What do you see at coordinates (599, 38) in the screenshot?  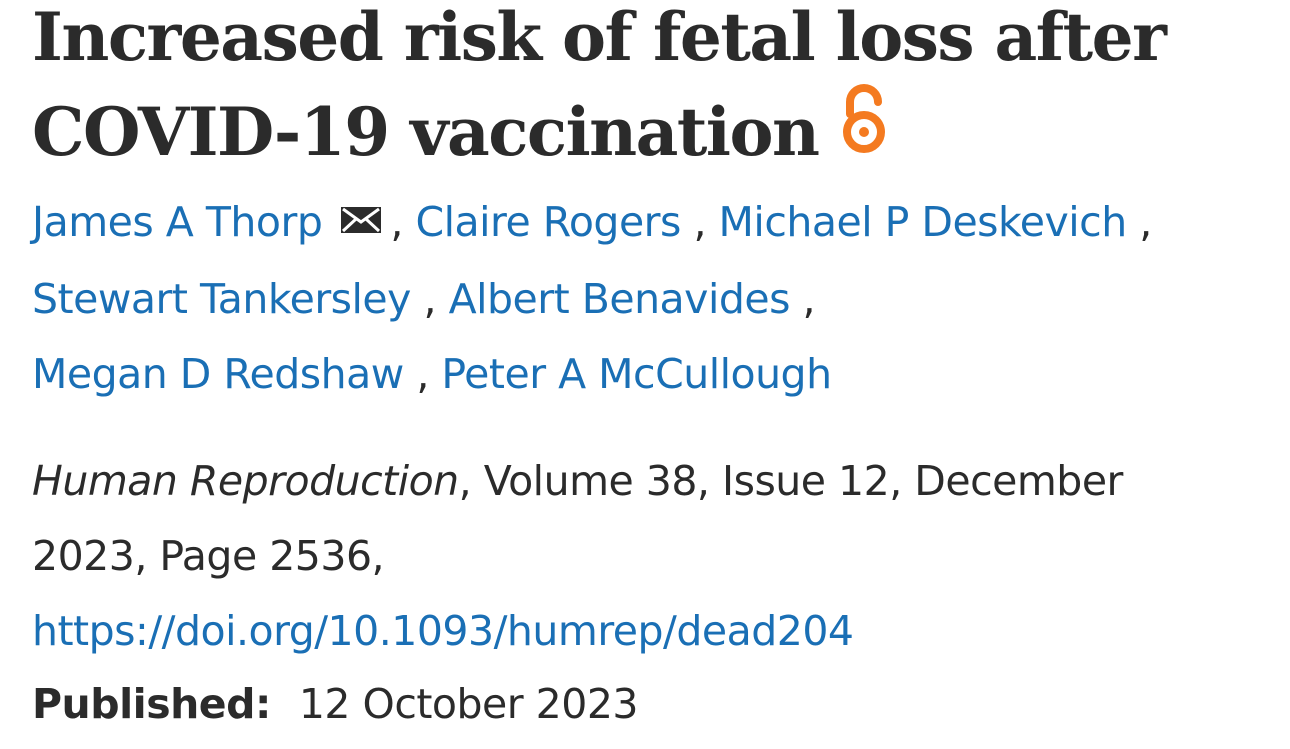 I see `article-title-line1: Increased risk of fetal loss after` at bounding box center [599, 38].